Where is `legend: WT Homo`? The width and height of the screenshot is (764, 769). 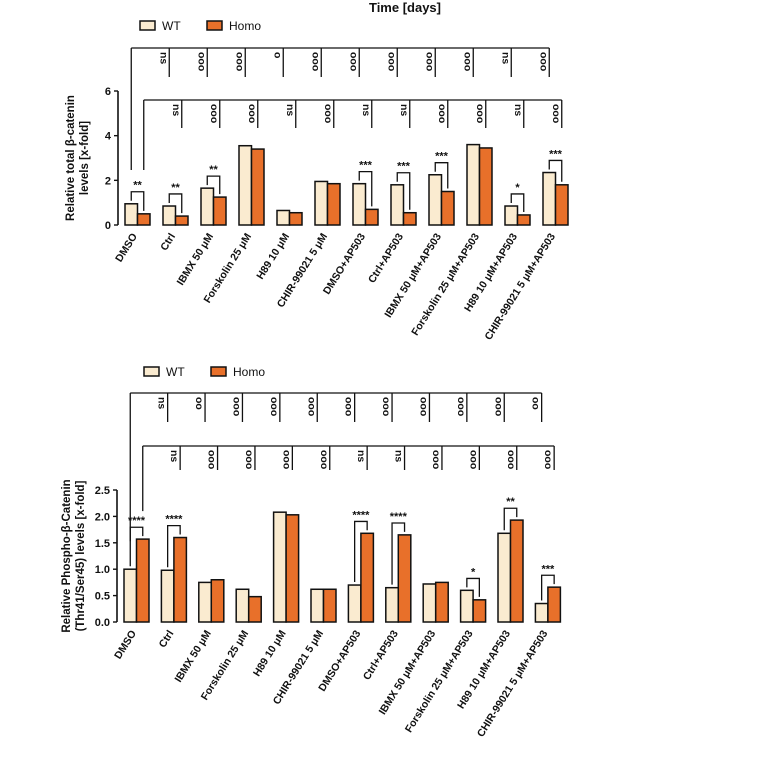 legend: WT Homo is located at coordinates (204, 372).